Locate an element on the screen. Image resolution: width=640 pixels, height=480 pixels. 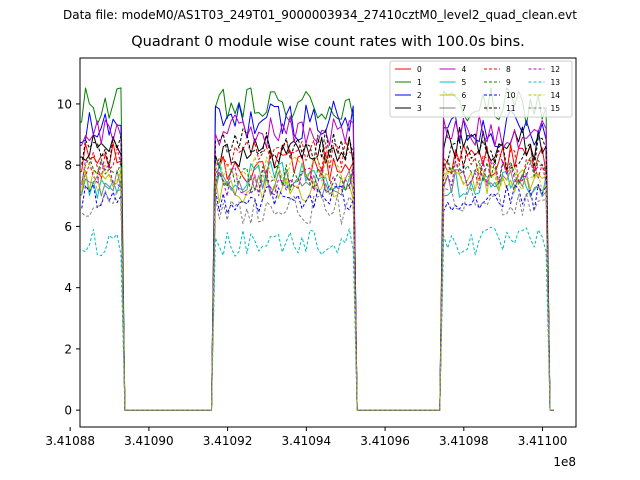
x-tick-label: 3.41100 is located at coordinates (543, 441).